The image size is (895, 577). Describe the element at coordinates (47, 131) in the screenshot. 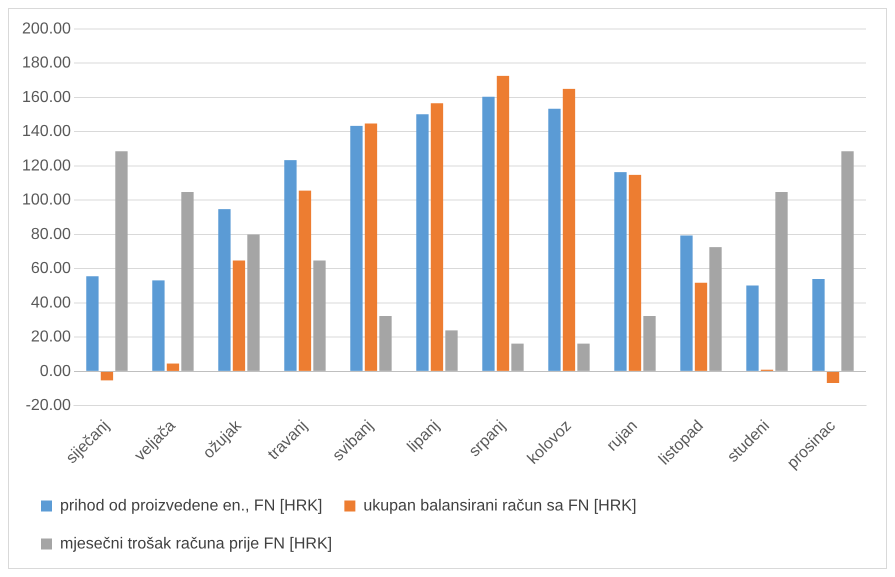

I see `y-tick-label: 140.00` at that location.